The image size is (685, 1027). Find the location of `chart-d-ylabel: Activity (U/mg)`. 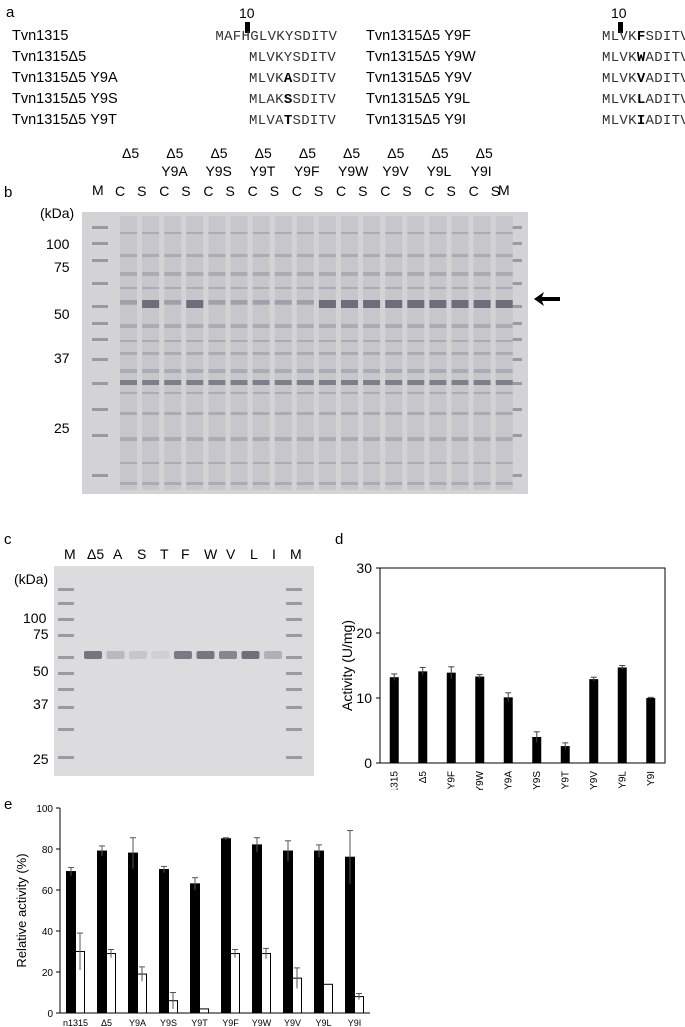

chart-d-ylabel: Activity (U/mg) is located at coordinates (347, 665).